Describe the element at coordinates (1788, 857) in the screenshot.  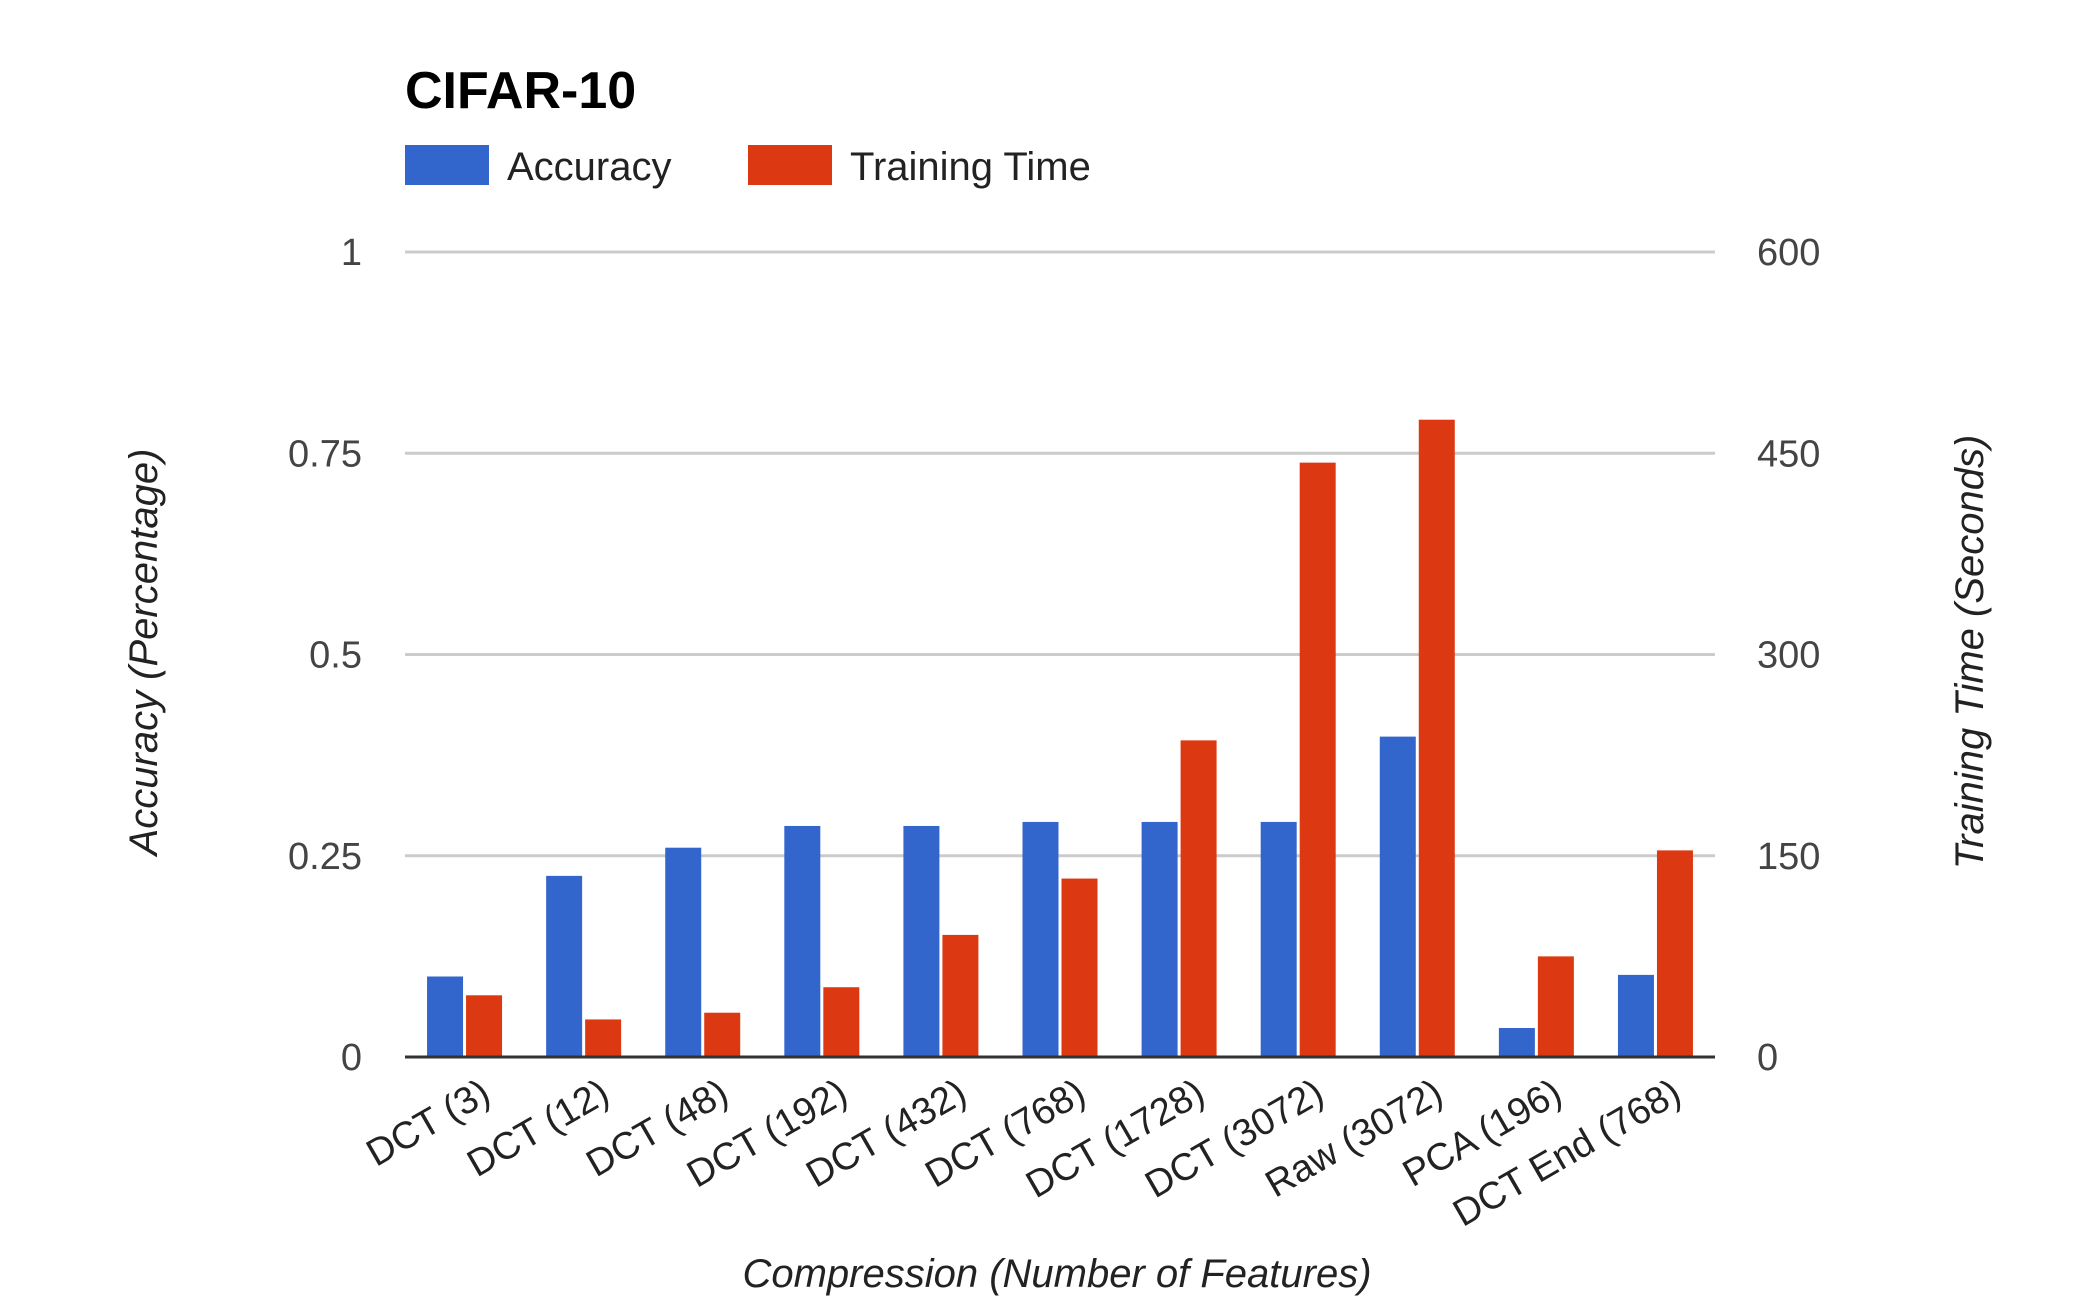
I see `right-tick-label: 150` at that location.